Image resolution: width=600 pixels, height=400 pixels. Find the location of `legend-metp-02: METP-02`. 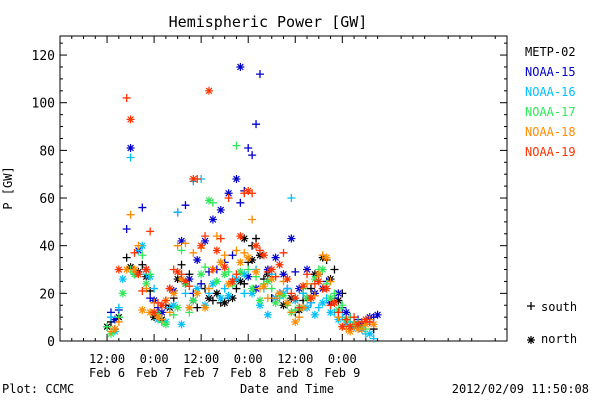

legend-metp-02: METP-02 is located at coordinates (550, 52).